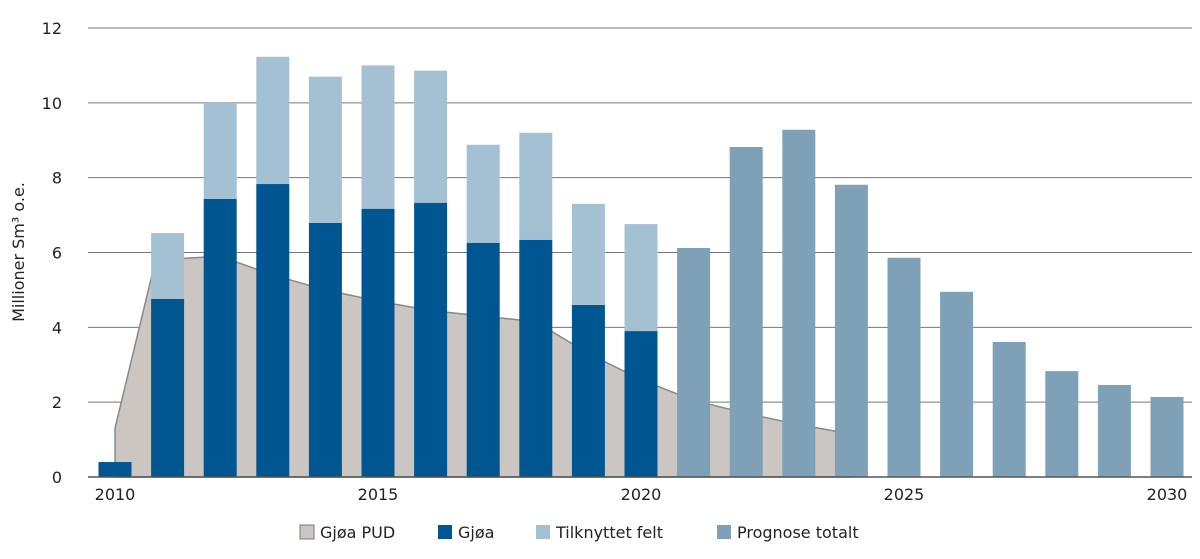 The image size is (1200, 559). I want to click on bar-tilknyttet-felt-2017, so click(483, 193).